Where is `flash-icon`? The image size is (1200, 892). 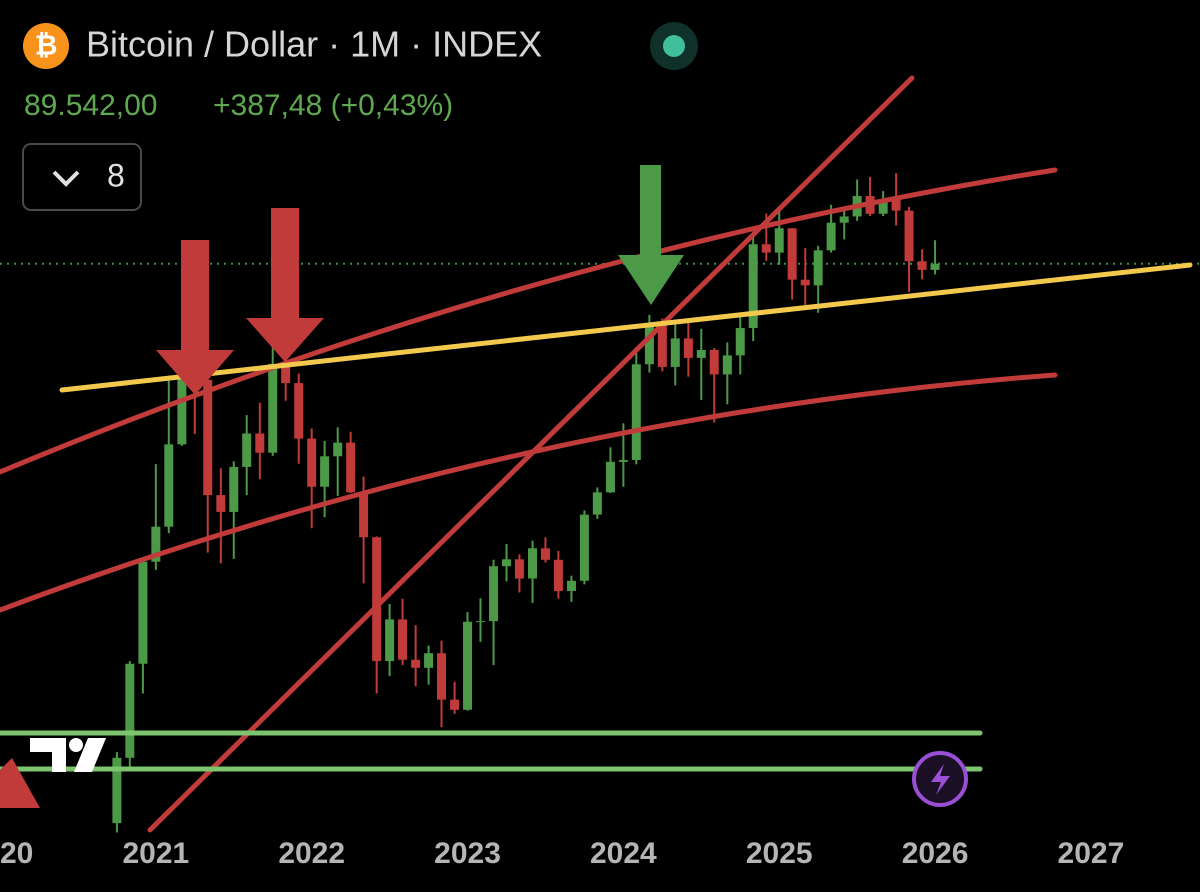 flash-icon is located at coordinates (940, 779).